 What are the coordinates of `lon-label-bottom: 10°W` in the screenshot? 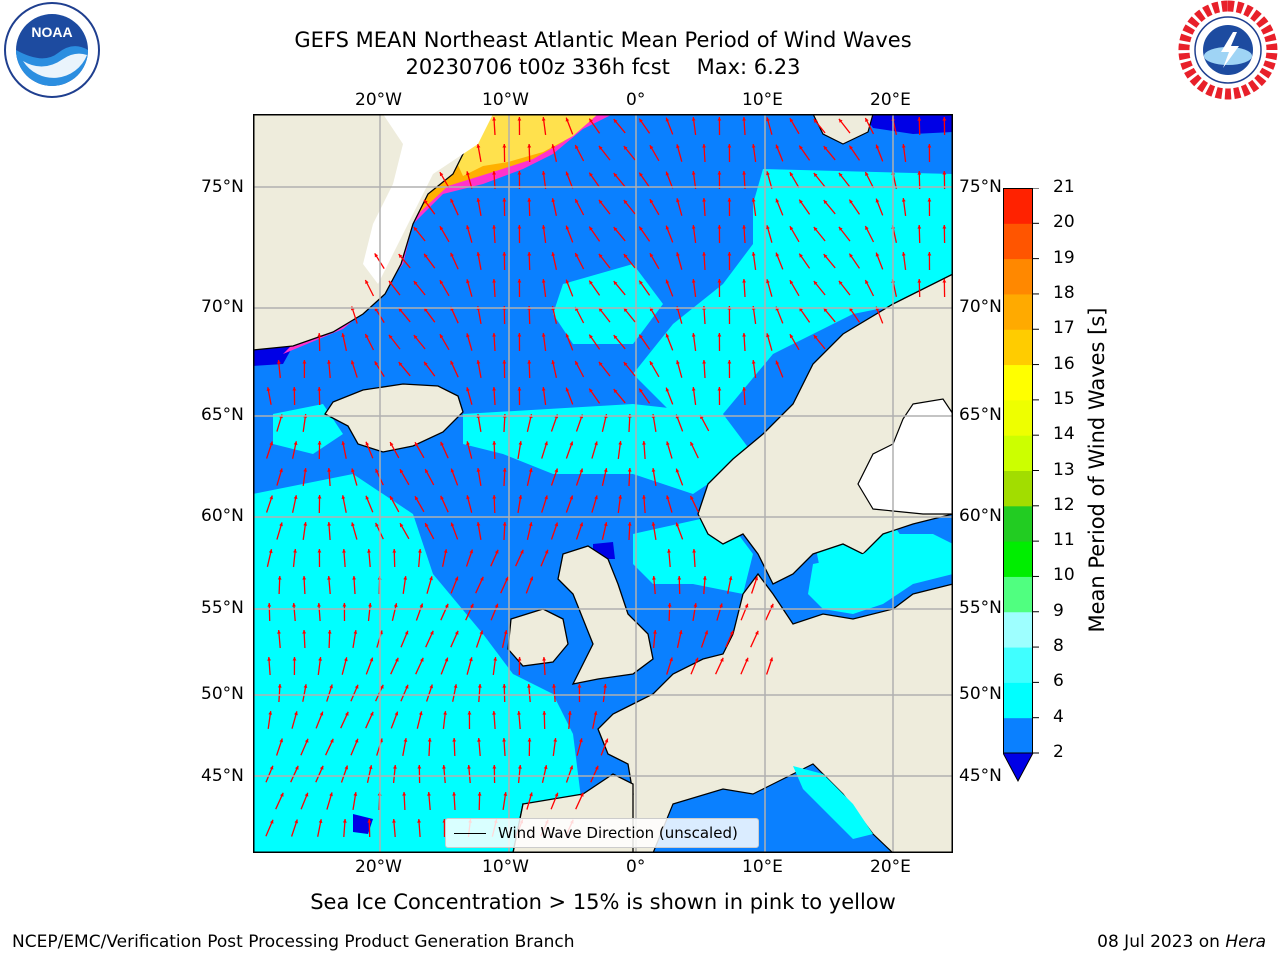 It's located at (505, 867).